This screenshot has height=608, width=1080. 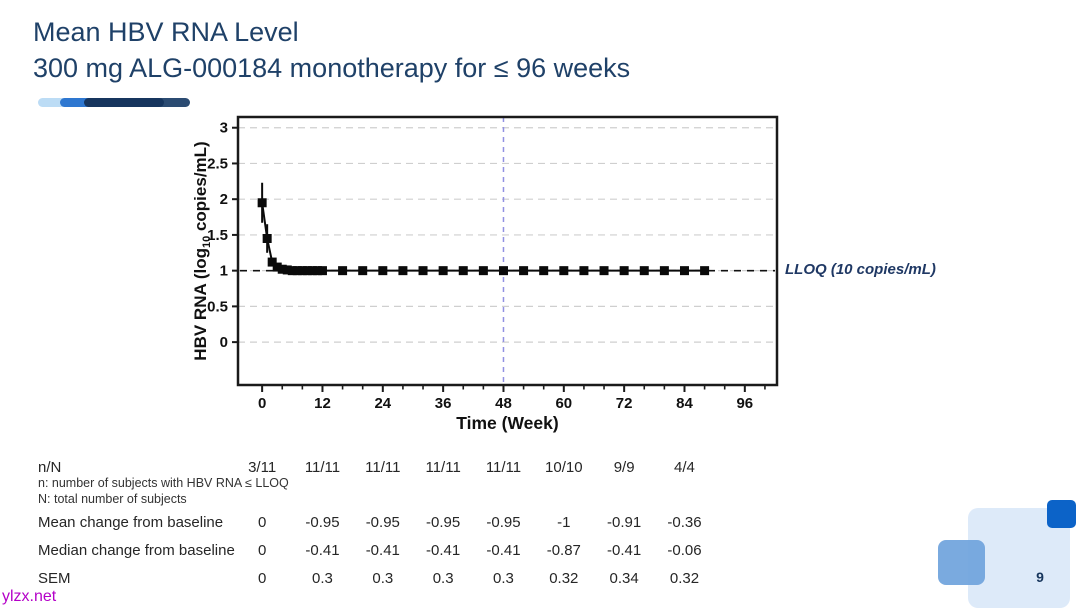 What do you see at coordinates (1040, 577) in the screenshot?
I see `page-number: 9` at bounding box center [1040, 577].